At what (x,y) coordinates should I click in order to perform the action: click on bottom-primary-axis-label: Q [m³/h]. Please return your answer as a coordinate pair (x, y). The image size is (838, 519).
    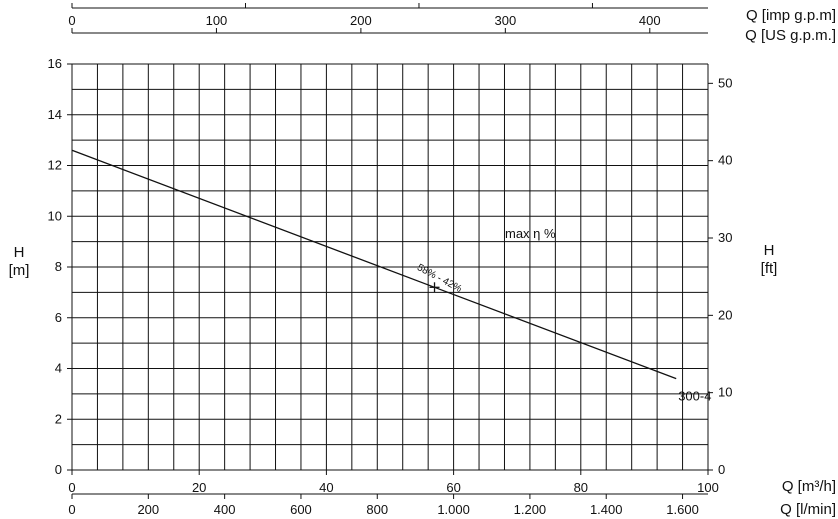
    Looking at the image, I should click on (809, 486).